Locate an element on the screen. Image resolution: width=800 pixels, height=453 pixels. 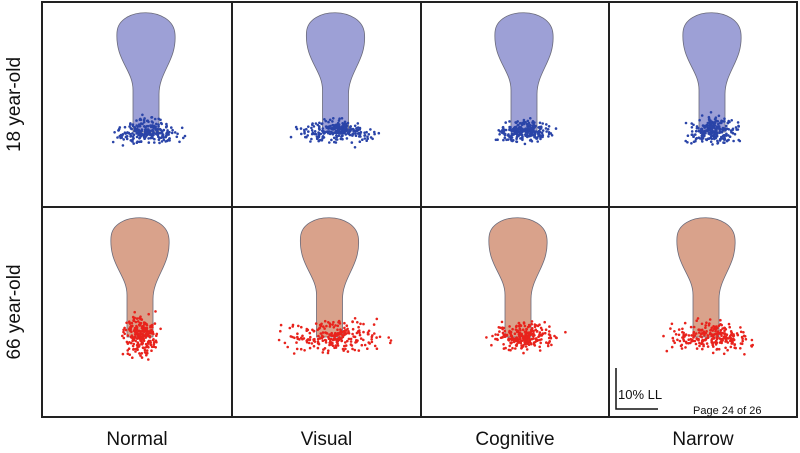
foot-outline is located at coordinates (335, 72).